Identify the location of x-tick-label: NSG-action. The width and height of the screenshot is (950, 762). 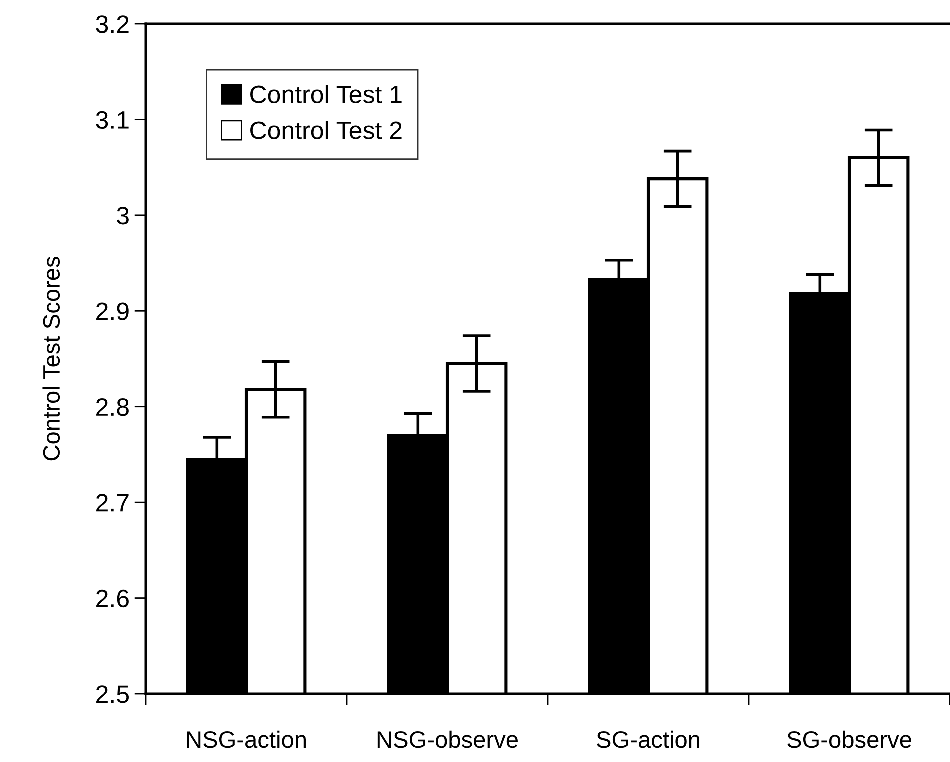
(246, 739).